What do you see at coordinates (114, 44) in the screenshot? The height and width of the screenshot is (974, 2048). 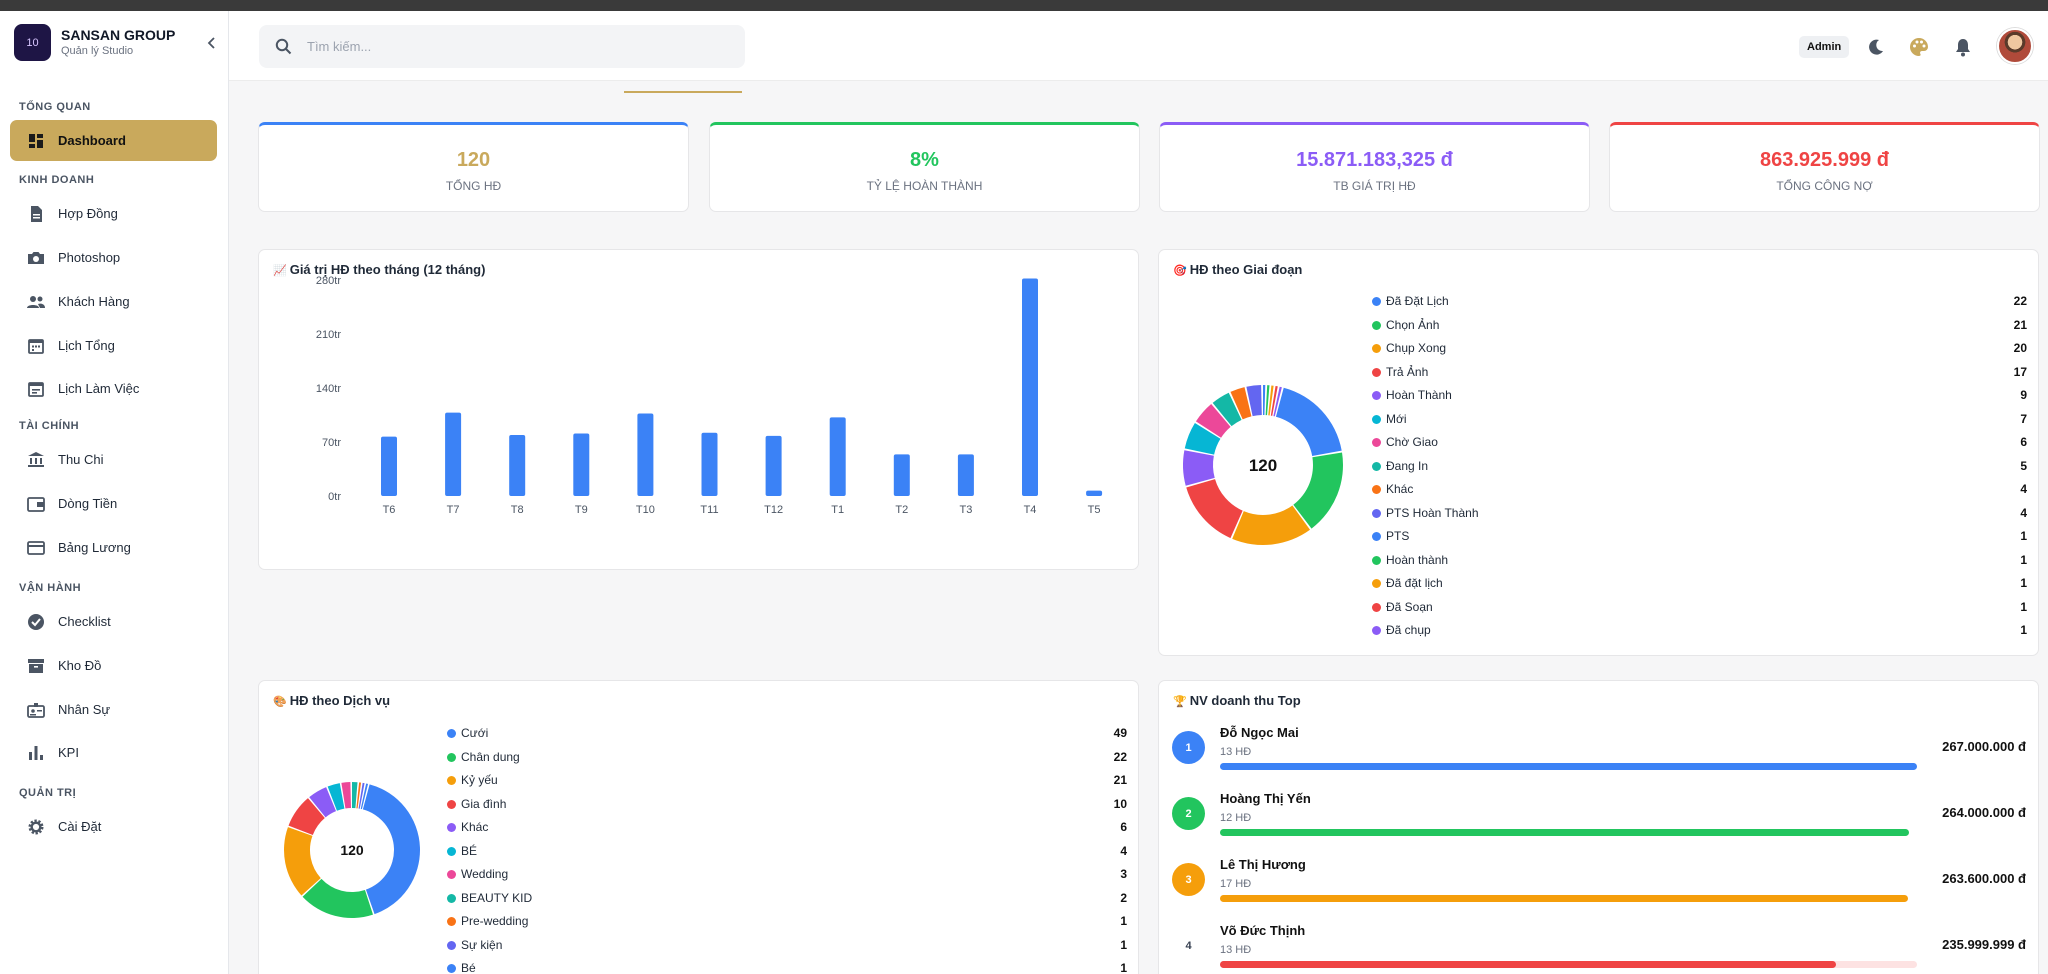 I see `brand: 10 SANSAN GROUP Quản lý Studio` at bounding box center [114, 44].